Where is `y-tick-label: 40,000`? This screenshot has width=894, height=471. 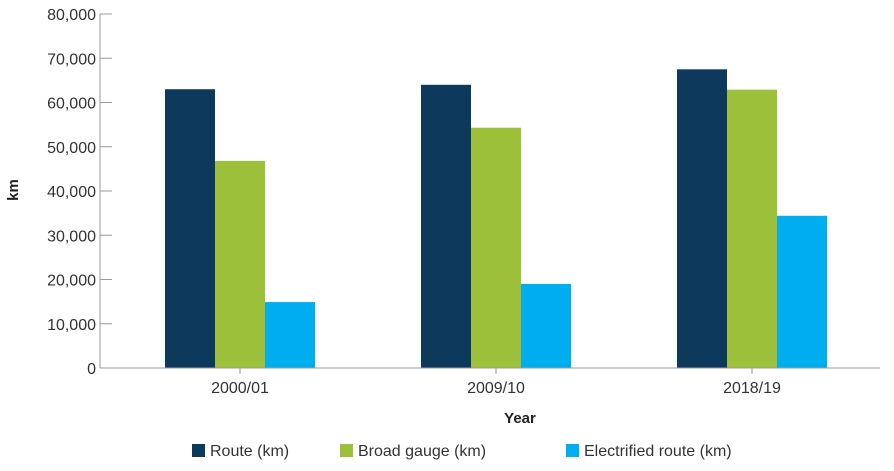
y-tick-label: 40,000 is located at coordinates (71, 192).